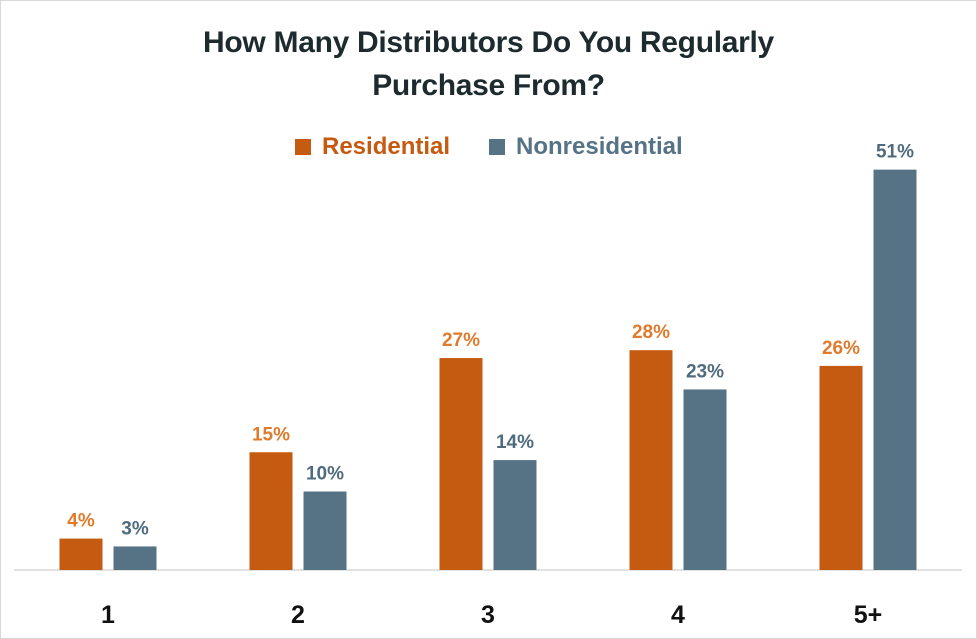 The width and height of the screenshot is (977, 639). What do you see at coordinates (298, 615) in the screenshot?
I see `category-label-2: 2` at bounding box center [298, 615].